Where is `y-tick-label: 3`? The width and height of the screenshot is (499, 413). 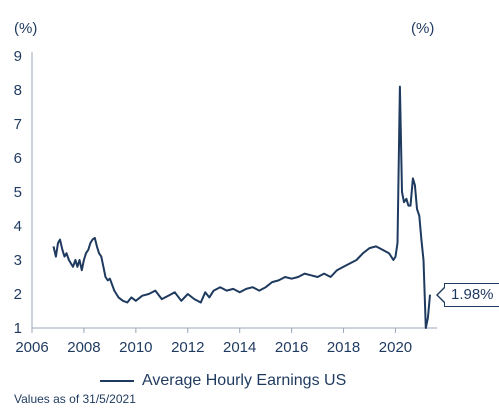 y-tick-label: 3 is located at coordinates (18, 260).